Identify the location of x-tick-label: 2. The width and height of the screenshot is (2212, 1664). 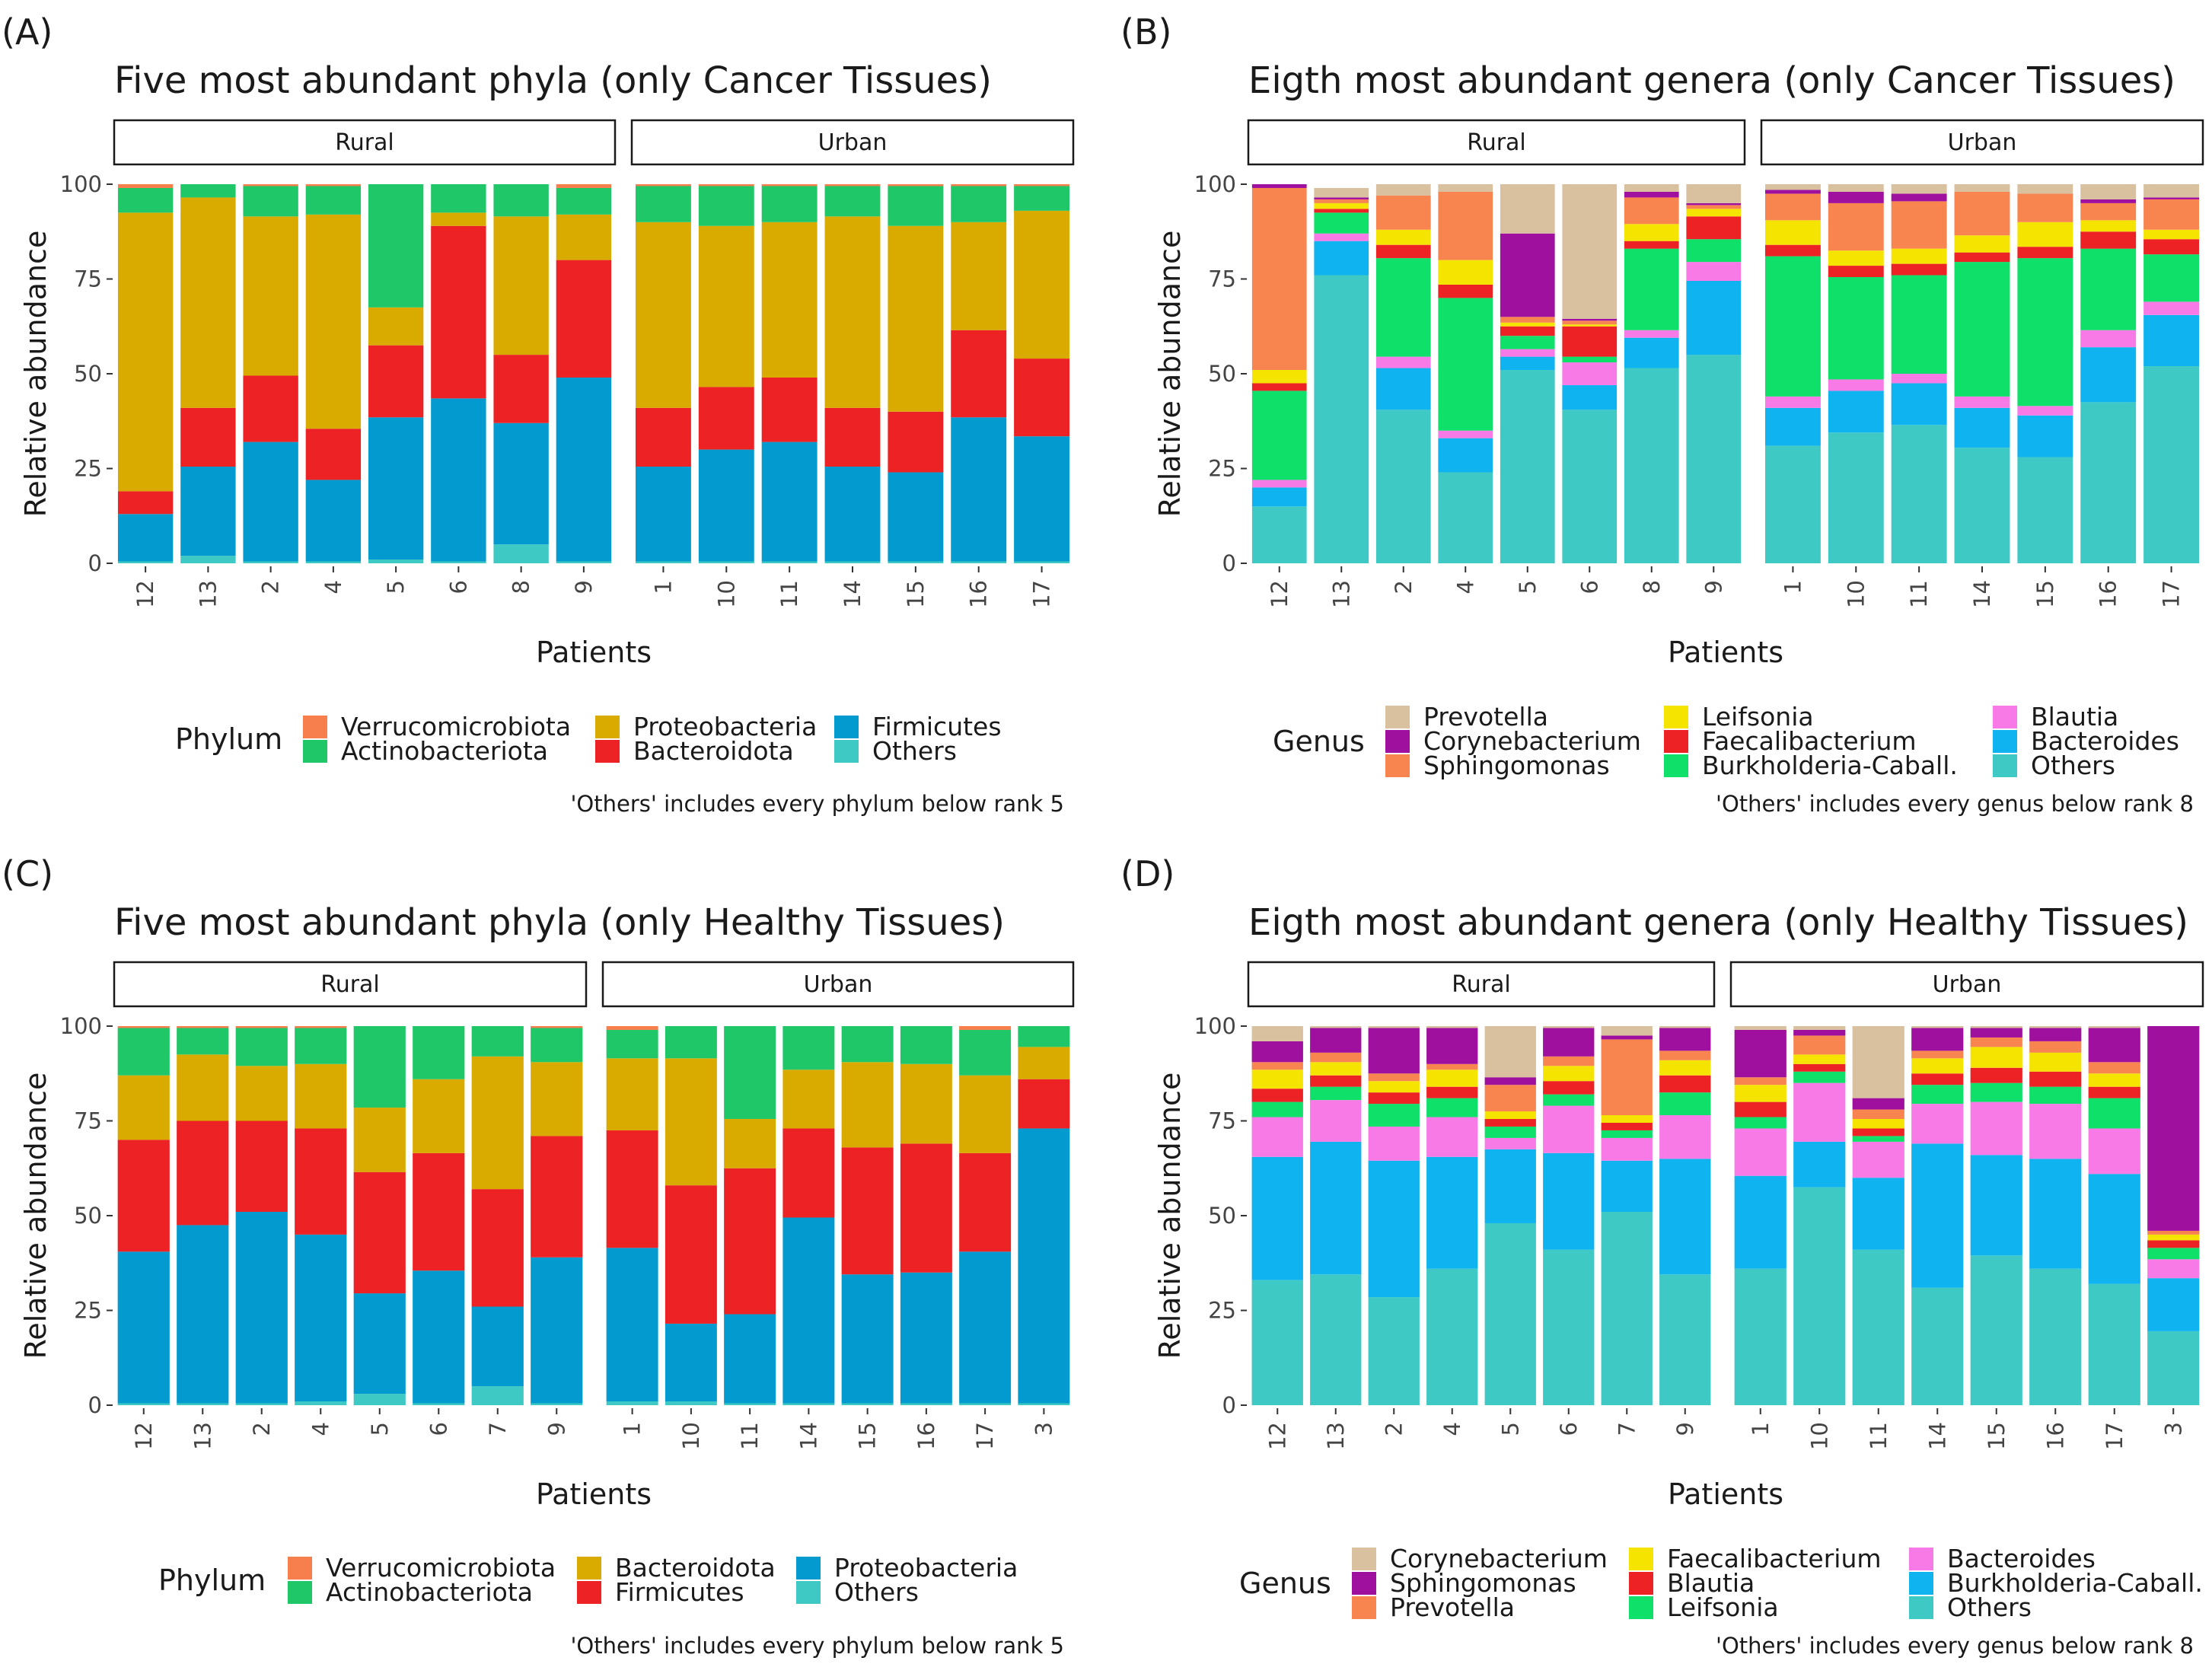
(262, 1429).